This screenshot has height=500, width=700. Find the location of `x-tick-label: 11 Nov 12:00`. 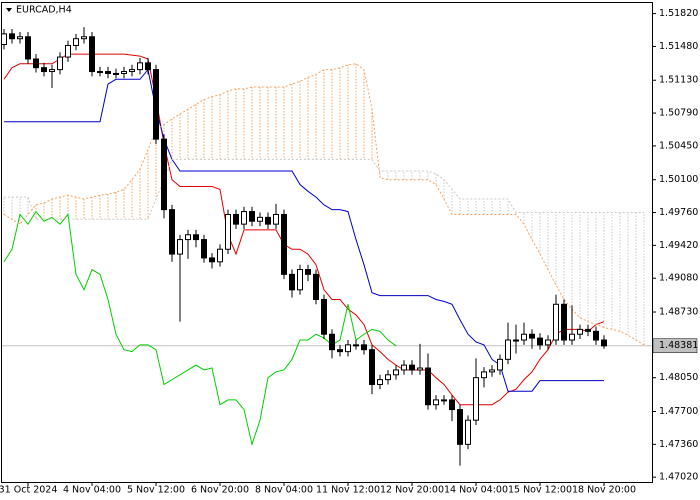

x-tick-label: 11 Nov 12:00 is located at coordinates (348, 490).